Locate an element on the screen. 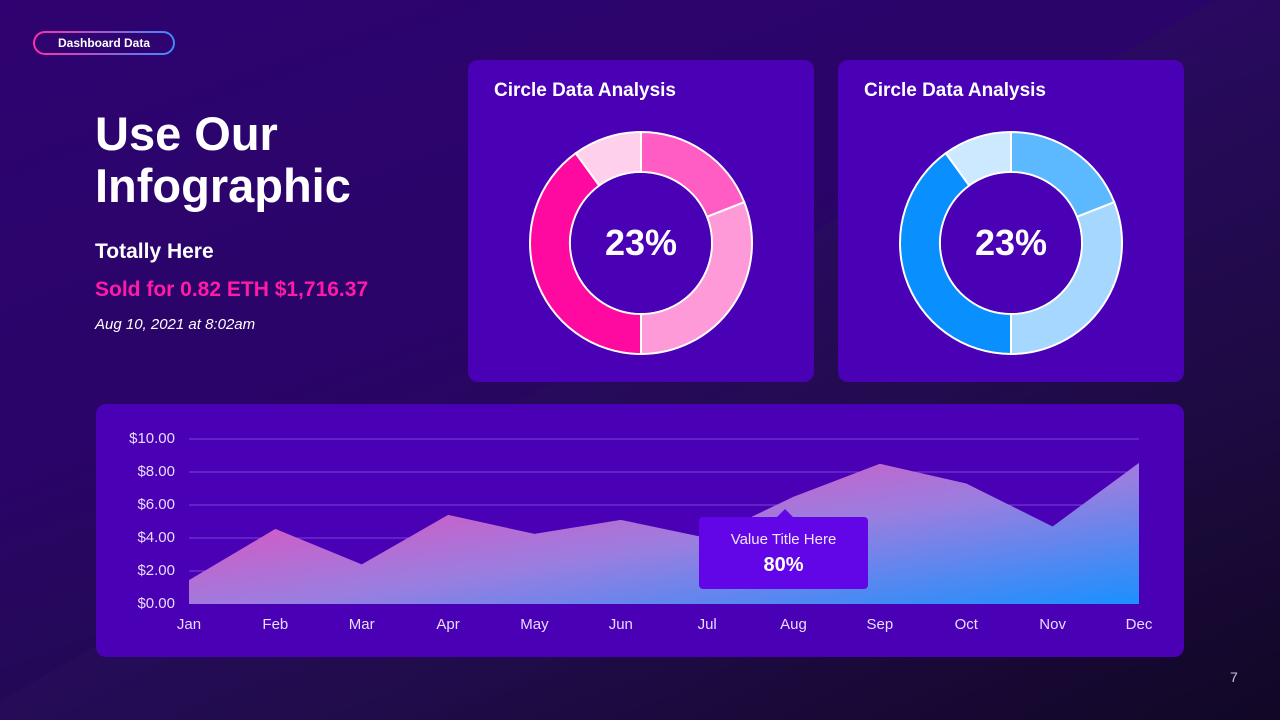  dashboard-tag-label: Dashboard Data is located at coordinates (104, 43).